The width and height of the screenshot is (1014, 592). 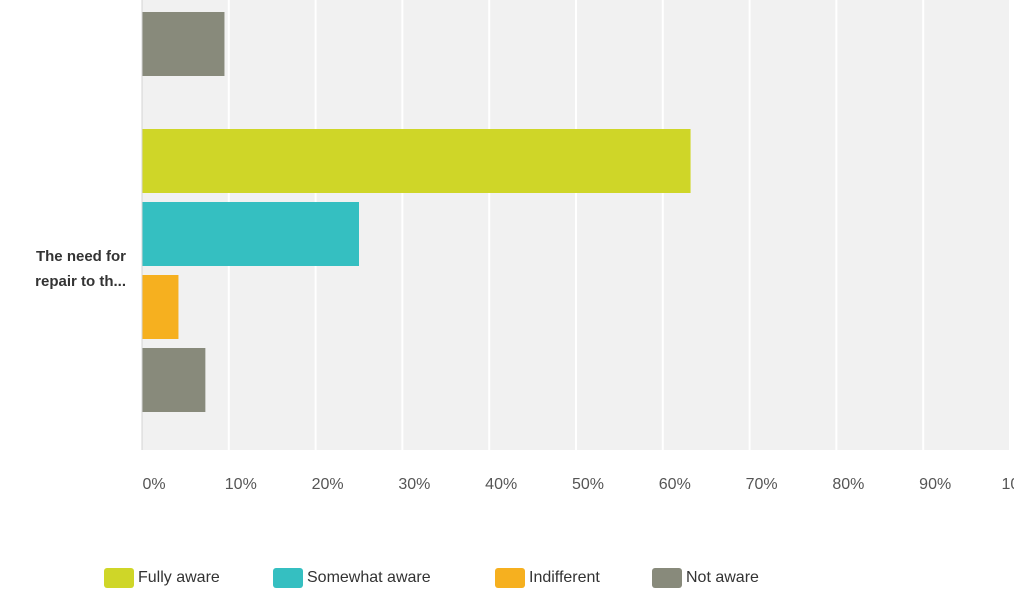 I want to click on x-tick-label: 10%, so click(x=241, y=484).